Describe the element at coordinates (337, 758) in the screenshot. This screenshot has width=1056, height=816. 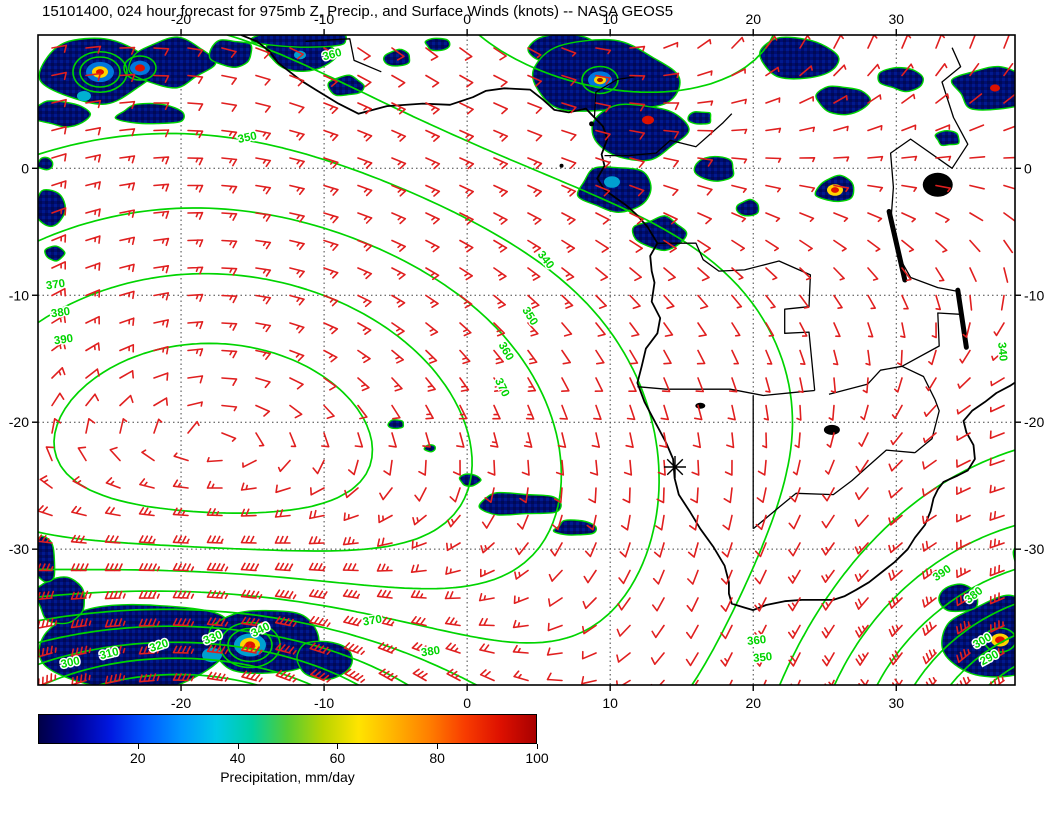
I see `colorbar-tick-label: 60` at that location.